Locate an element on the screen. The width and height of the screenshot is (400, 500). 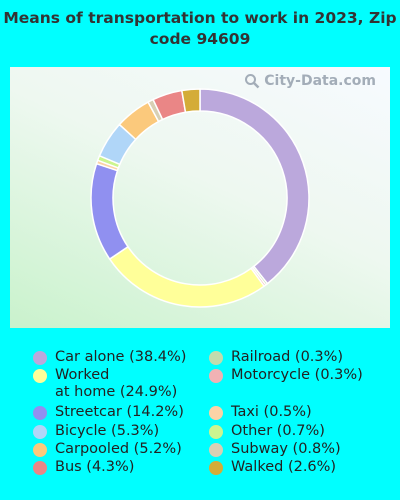
legend-item-streetcar: Streetcar (14.2%) is located at coordinates (108, 412).